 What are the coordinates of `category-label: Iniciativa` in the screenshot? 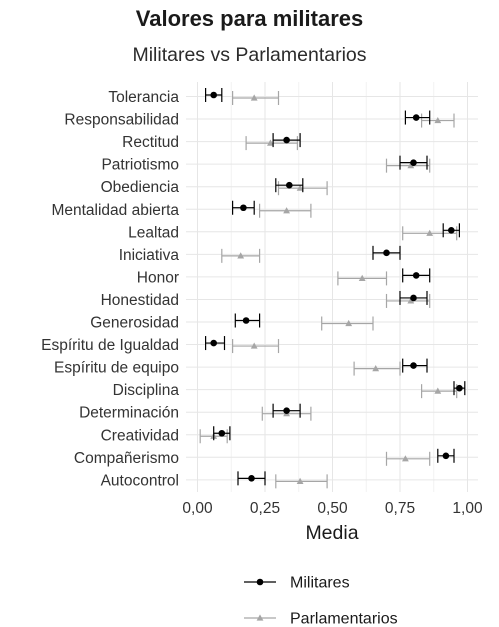 It's located at (149, 255).